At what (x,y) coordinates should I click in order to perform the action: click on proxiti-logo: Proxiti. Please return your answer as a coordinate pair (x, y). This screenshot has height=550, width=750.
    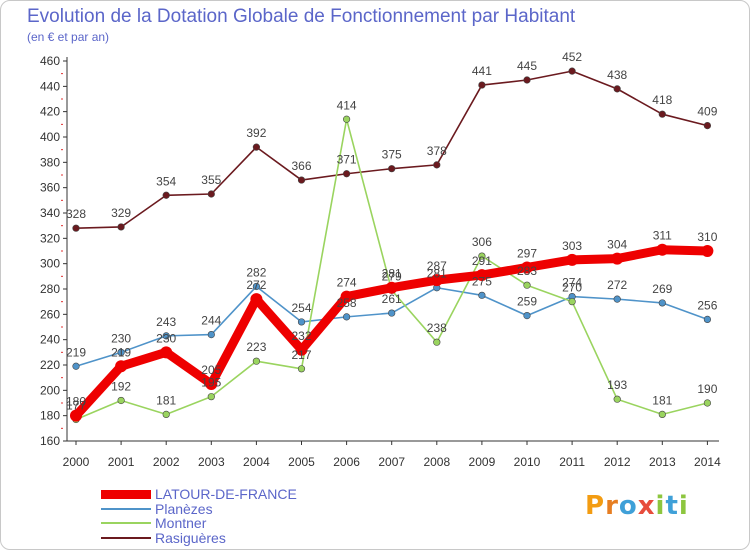
    Looking at the image, I should click on (637, 506).